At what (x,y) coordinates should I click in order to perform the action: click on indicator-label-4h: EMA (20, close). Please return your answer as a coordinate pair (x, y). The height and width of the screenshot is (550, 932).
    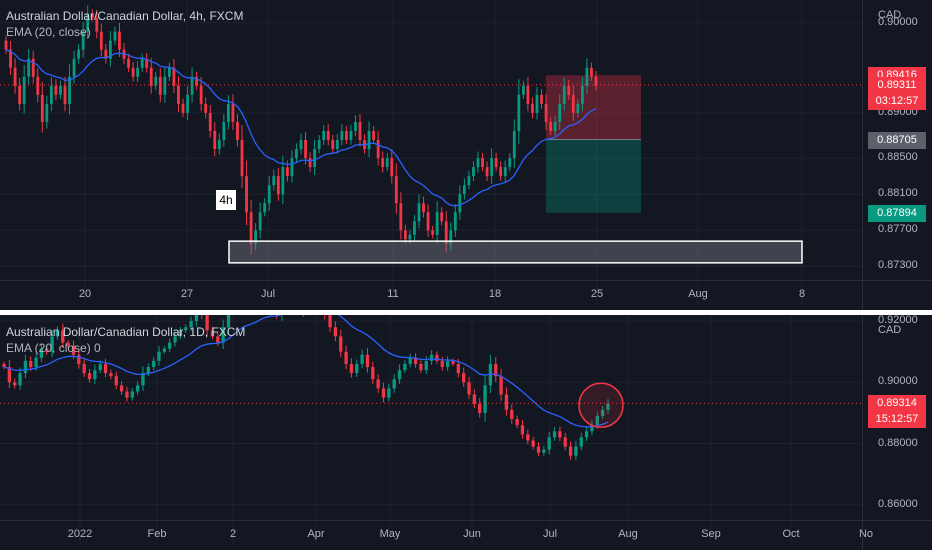
    Looking at the image, I should click on (48, 32).